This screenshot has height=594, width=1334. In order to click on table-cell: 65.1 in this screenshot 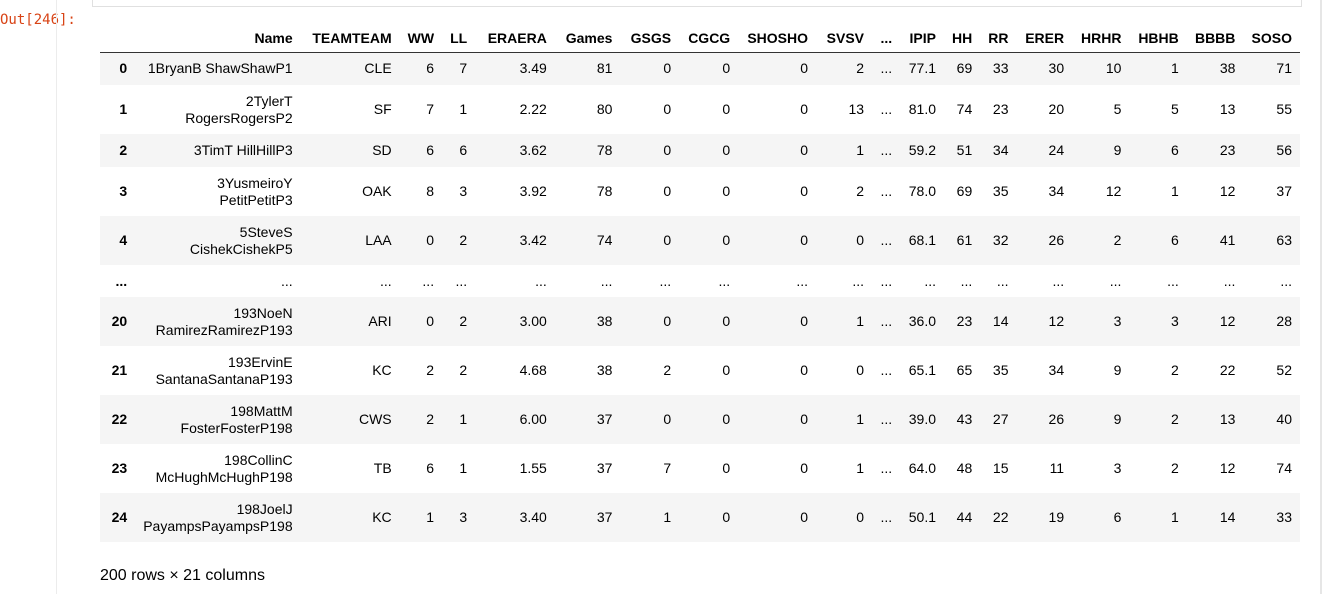, I will do `click(922, 370)`.